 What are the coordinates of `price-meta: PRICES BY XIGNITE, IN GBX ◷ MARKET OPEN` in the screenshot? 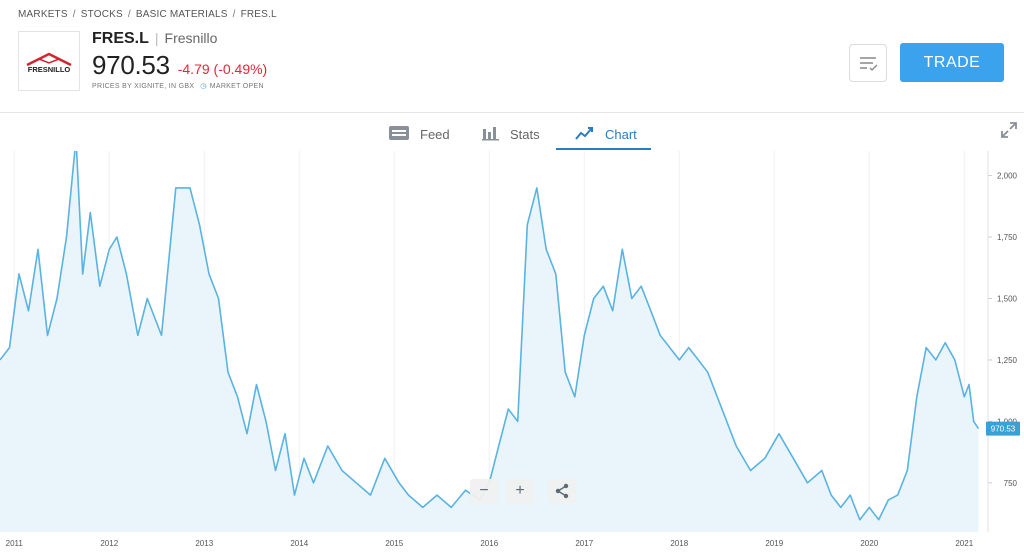 It's located at (178, 86).